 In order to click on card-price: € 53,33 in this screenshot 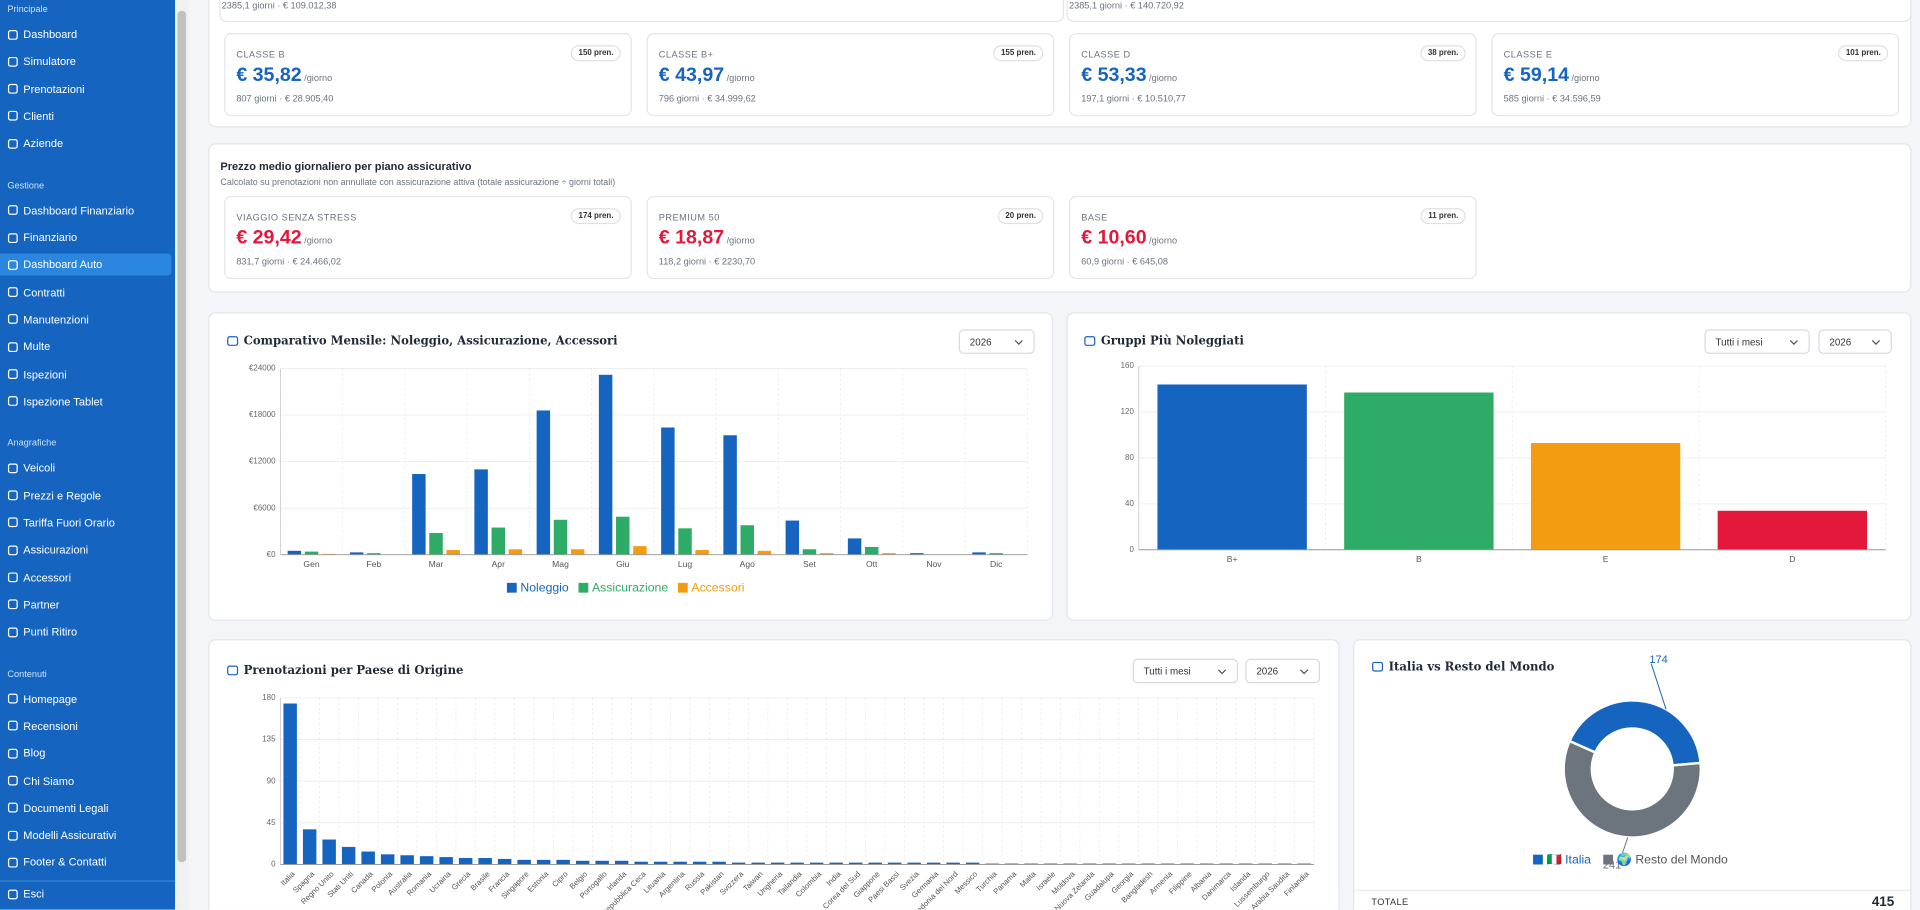, I will do `click(1114, 75)`.